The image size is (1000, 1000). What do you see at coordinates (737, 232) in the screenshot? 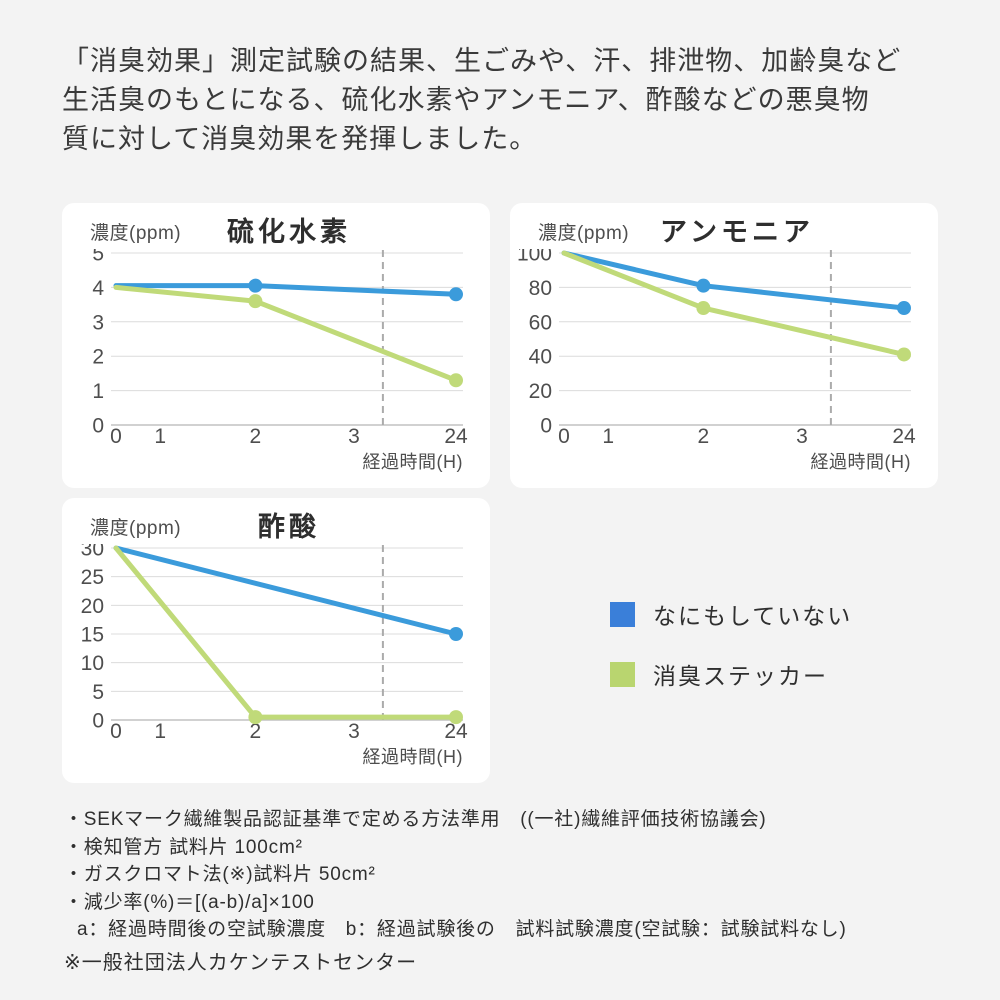
I see `chart-title: アンモニア` at bounding box center [737, 232].